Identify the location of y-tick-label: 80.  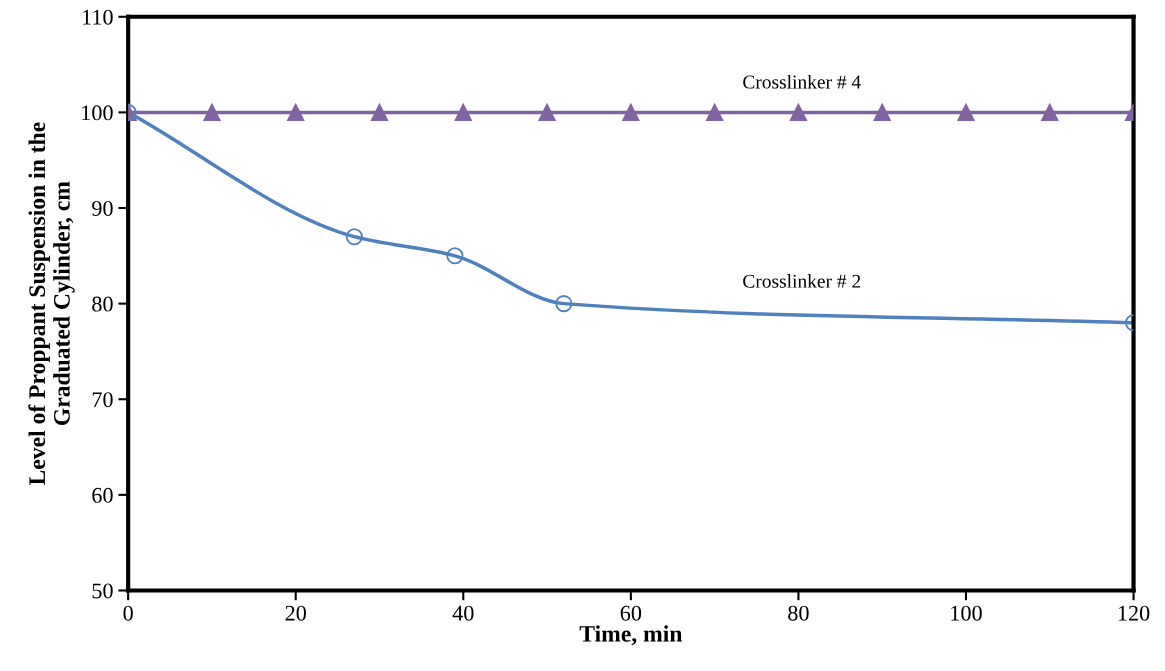
(102, 304).